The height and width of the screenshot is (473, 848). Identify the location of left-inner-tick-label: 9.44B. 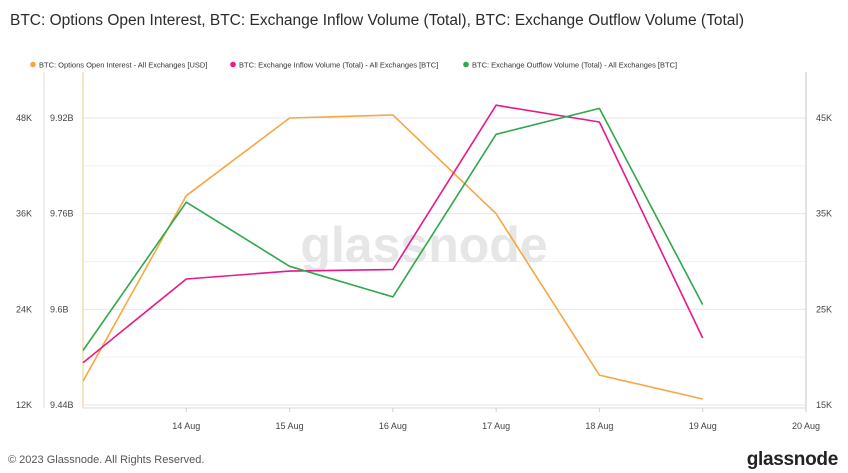
(62, 405).